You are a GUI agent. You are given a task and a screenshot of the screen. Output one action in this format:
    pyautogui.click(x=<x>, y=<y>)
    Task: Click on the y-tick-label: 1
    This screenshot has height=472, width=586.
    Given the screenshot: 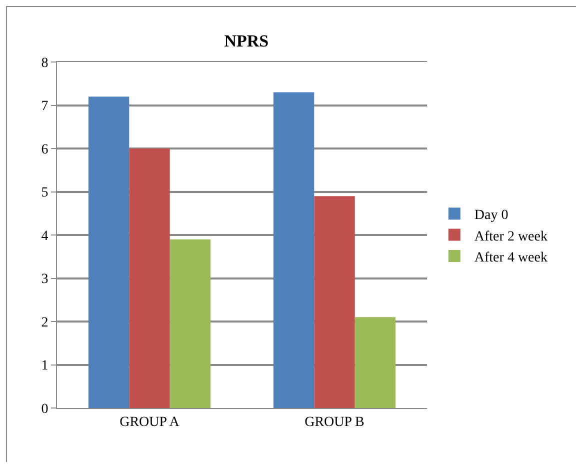 What is the action you would take?
    pyautogui.click(x=44, y=366)
    